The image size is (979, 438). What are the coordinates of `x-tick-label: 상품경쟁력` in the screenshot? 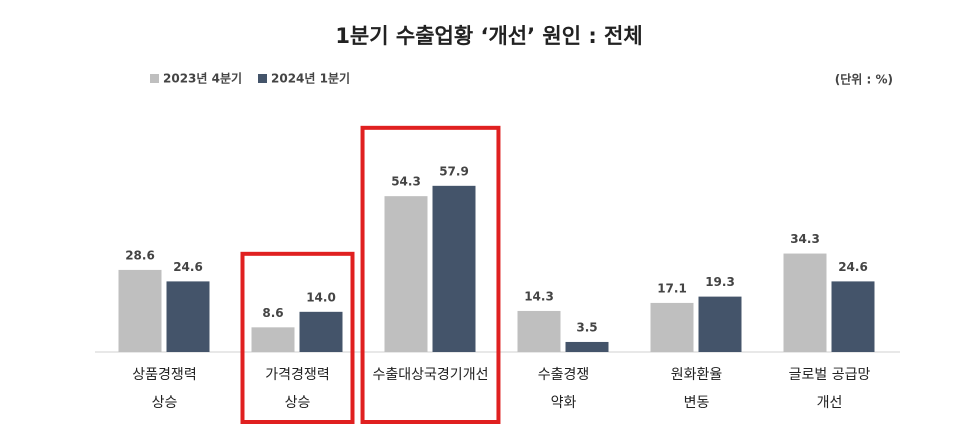 It's located at (164, 375).